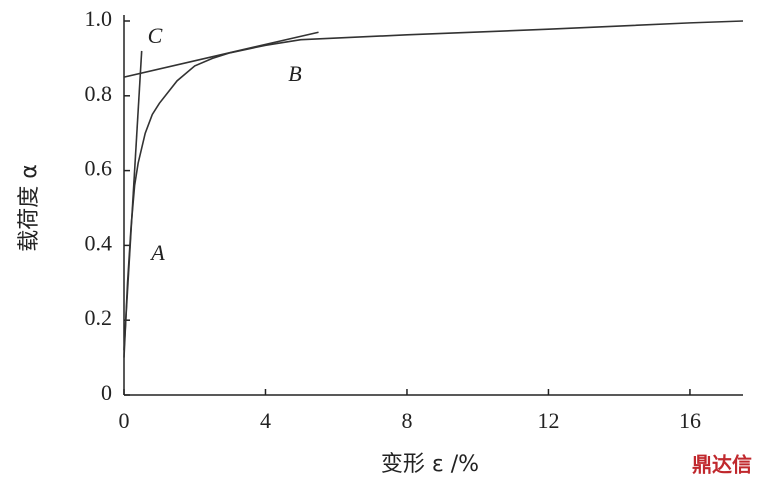 This screenshot has width=778, height=491. I want to click on x-tick-label: 12, so click(548, 420).